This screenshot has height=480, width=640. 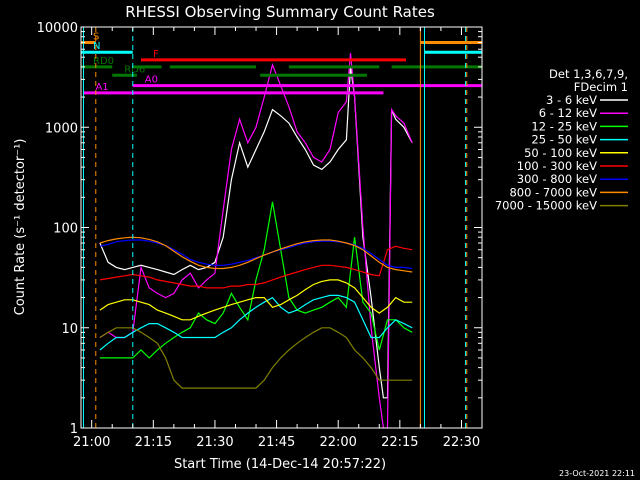 What do you see at coordinates (280, 12) in the screenshot?
I see `chart-title: RHESSI Observing Summary Count Rates` at bounding box center [280, 12].